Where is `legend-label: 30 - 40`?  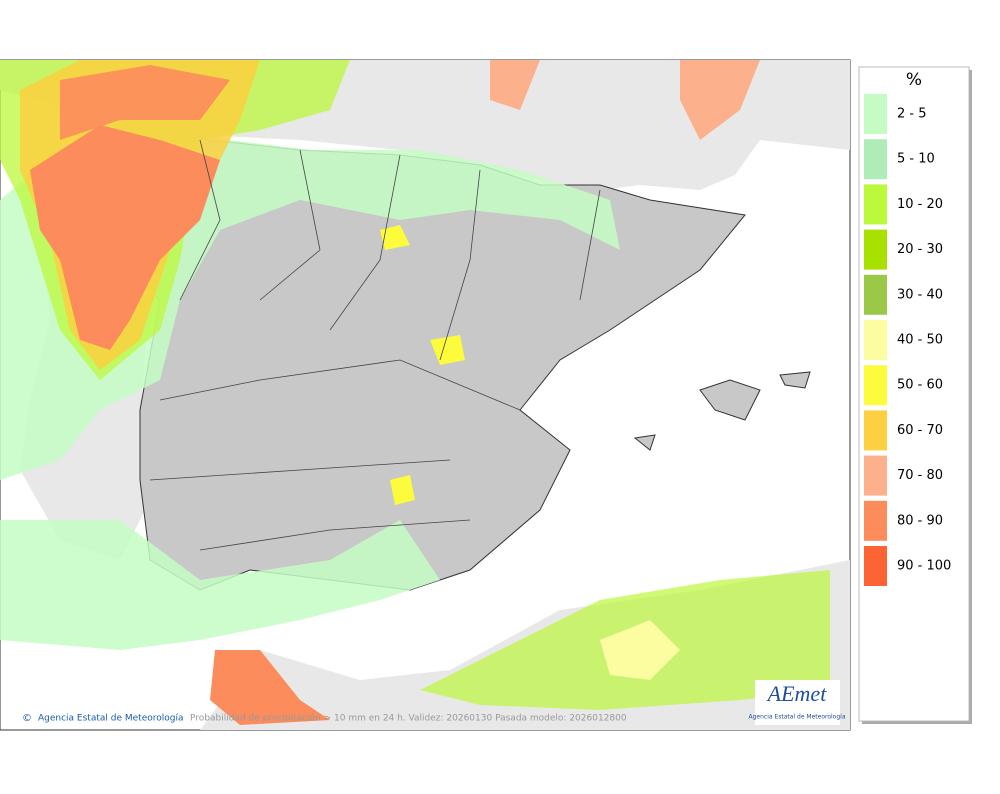 legend-label: 30 - 40 is located at coordinates (920, 294).